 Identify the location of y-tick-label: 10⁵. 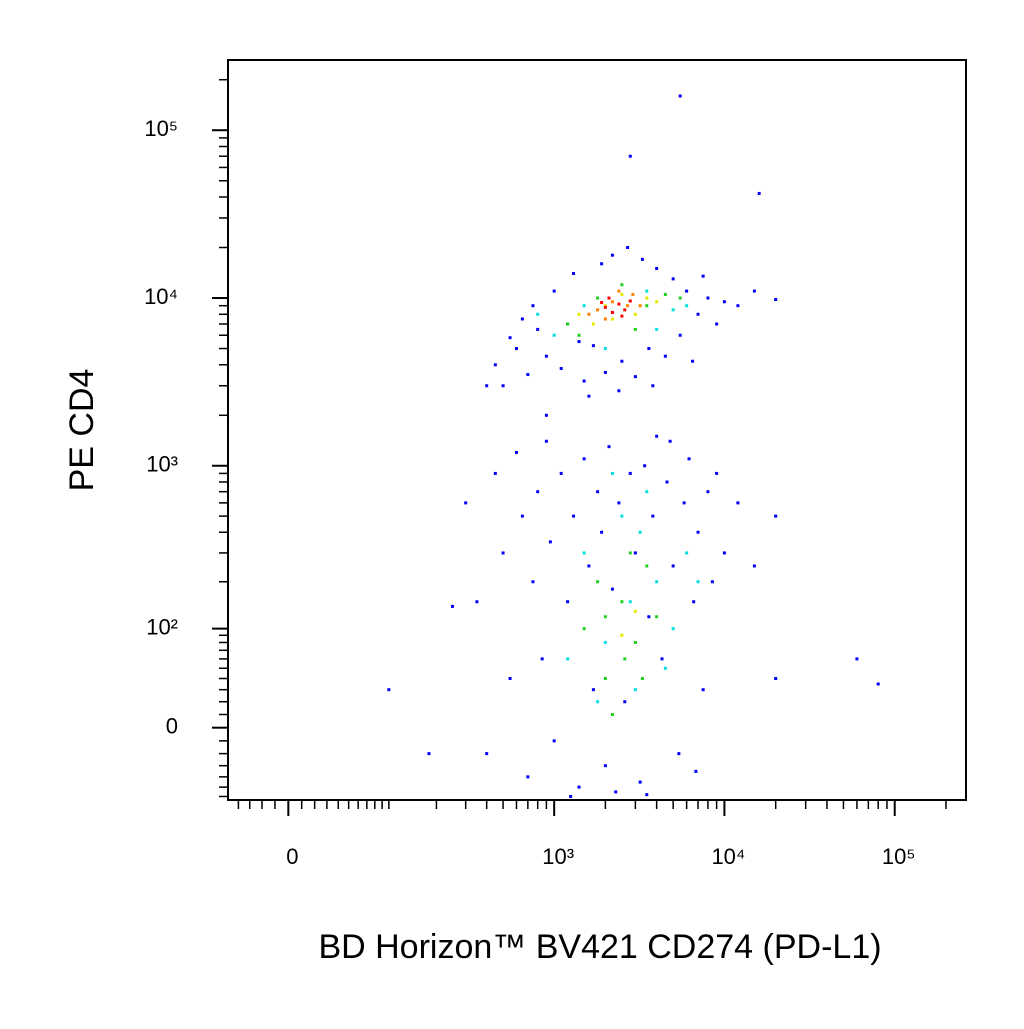
(161, 128).